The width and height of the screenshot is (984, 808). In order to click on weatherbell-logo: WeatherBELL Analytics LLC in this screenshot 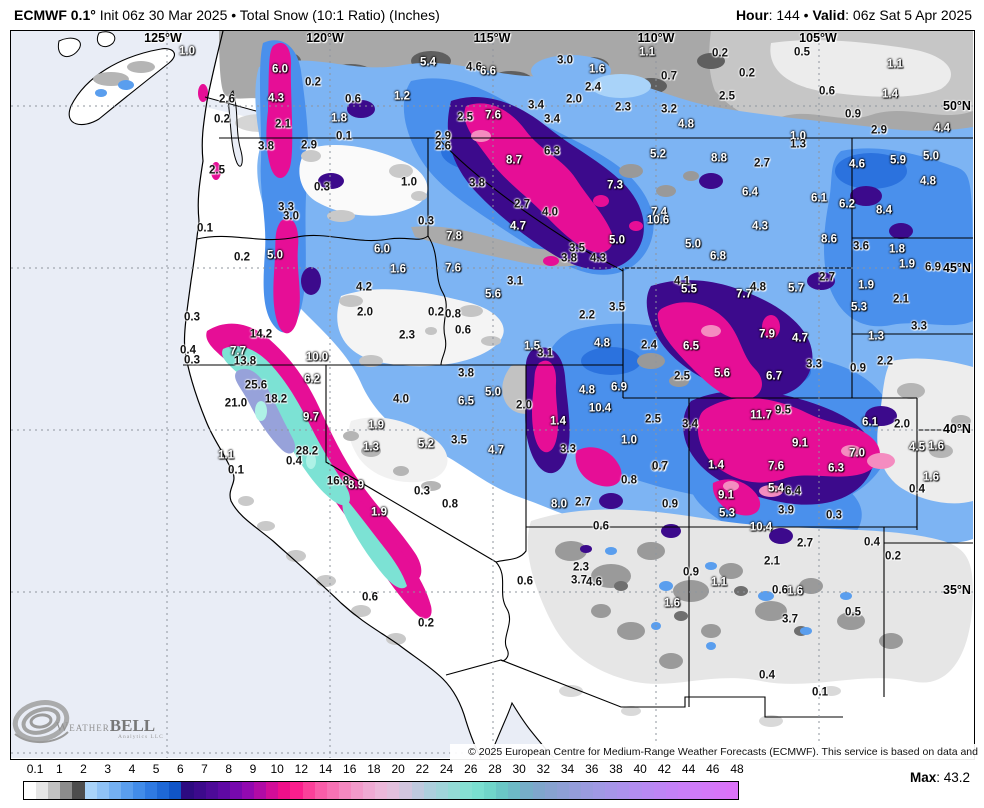, I will do `click(137, 724)`.